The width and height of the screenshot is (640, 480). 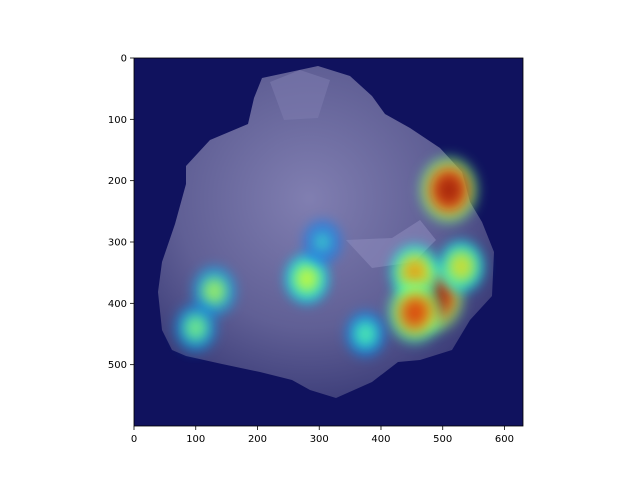 I want to click on x-tick-label: 500, so click(x=442, y=439).